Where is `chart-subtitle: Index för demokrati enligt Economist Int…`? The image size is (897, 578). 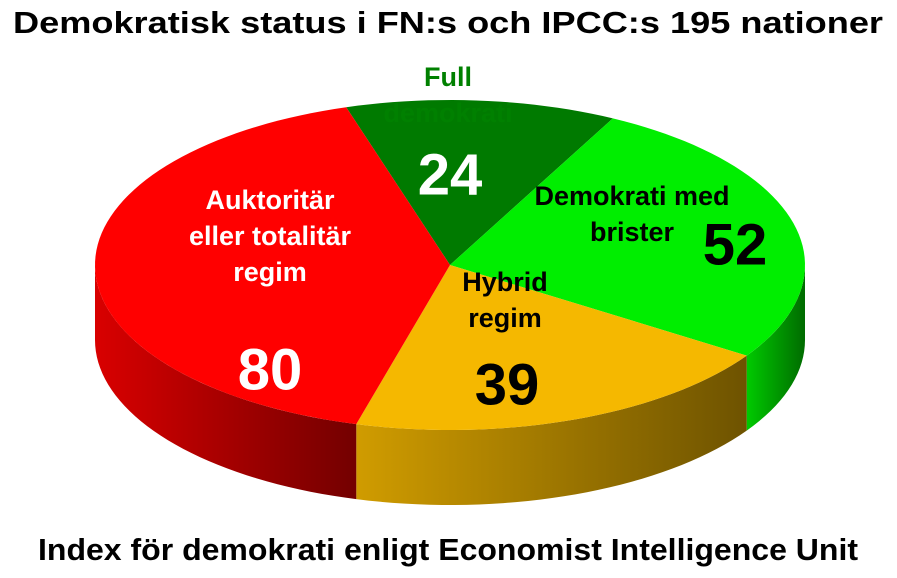
chart-subtitle: Index för demokrati enligt Economist Int… is located at coordinates (448, 549).